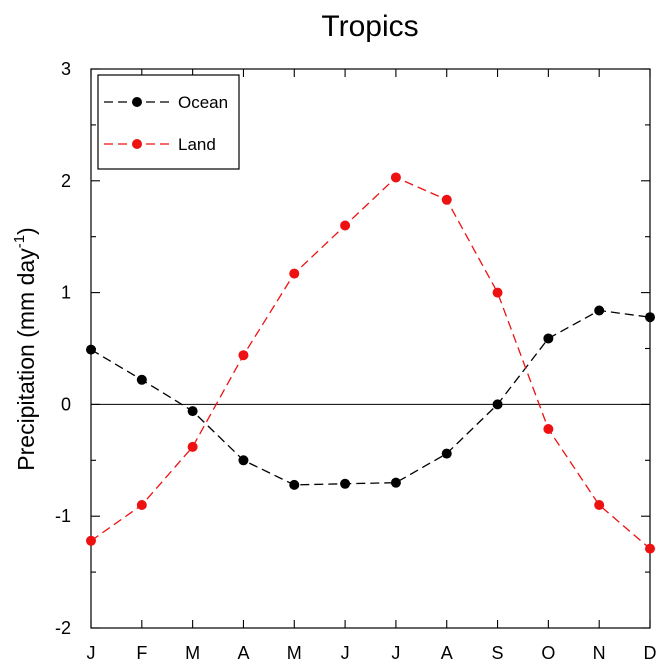  I want to click on legend-marker-ocean, so click(137, 102).